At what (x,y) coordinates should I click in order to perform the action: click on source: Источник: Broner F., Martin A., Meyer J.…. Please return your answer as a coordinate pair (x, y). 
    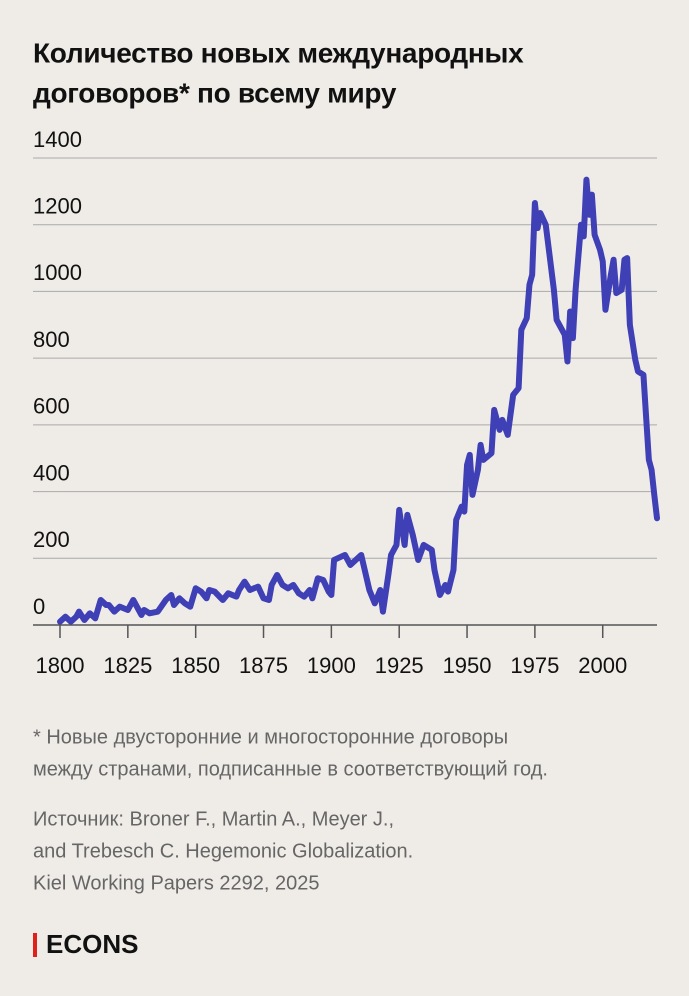
    Looking at the image, I should click on (213, 819).